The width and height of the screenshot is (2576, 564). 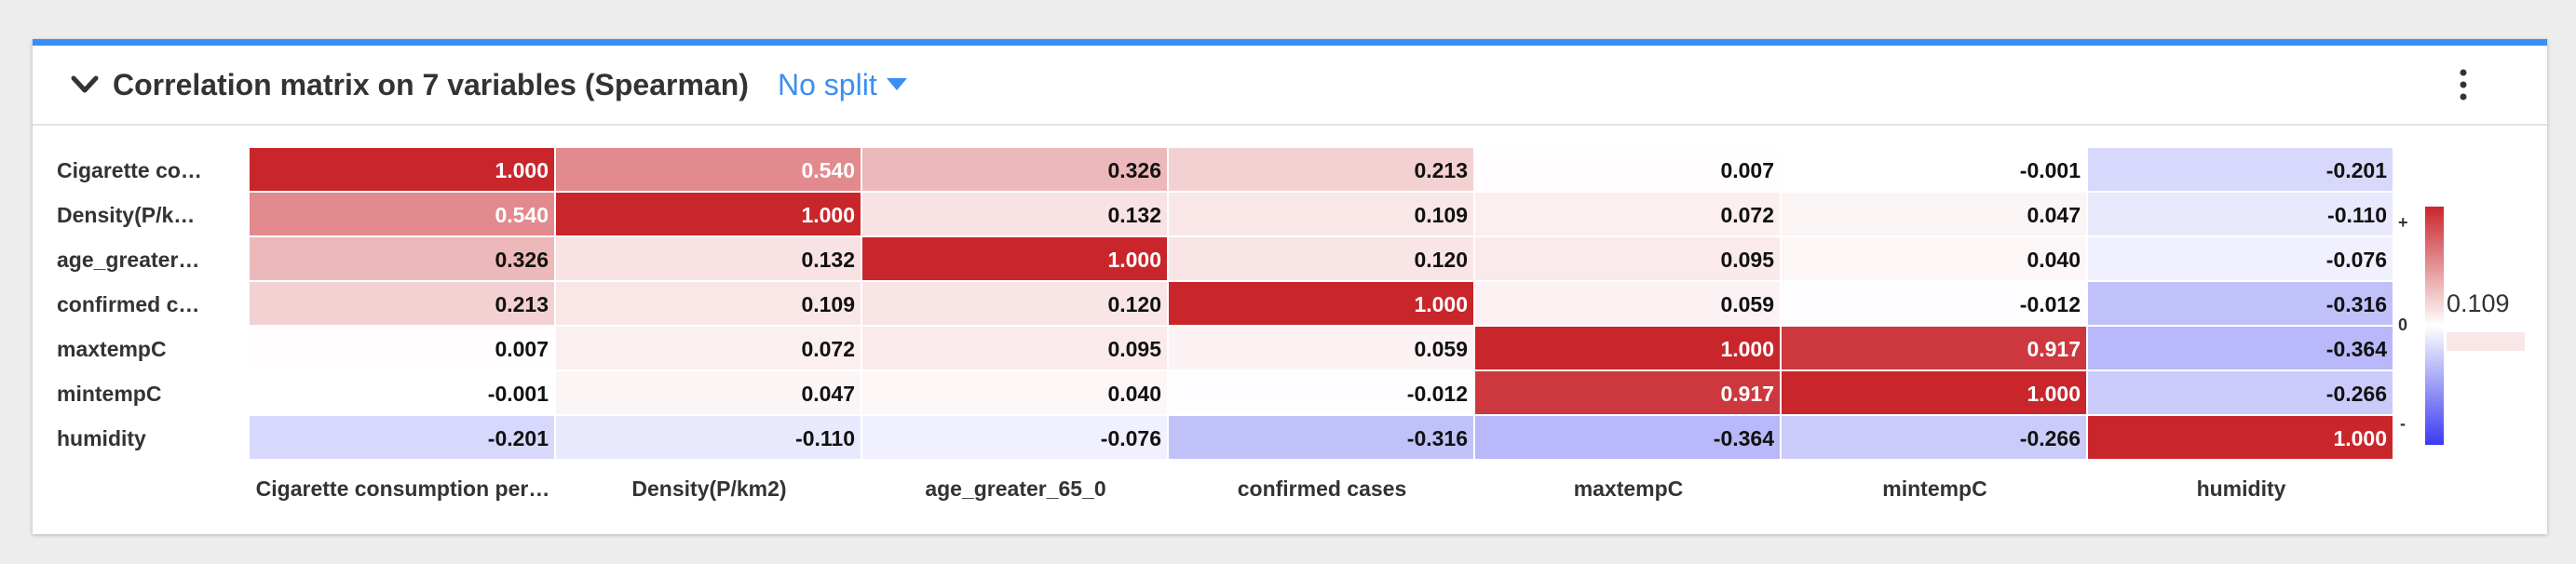 I want to click on column-label: maxtempC, so click(x=1628, y=489).